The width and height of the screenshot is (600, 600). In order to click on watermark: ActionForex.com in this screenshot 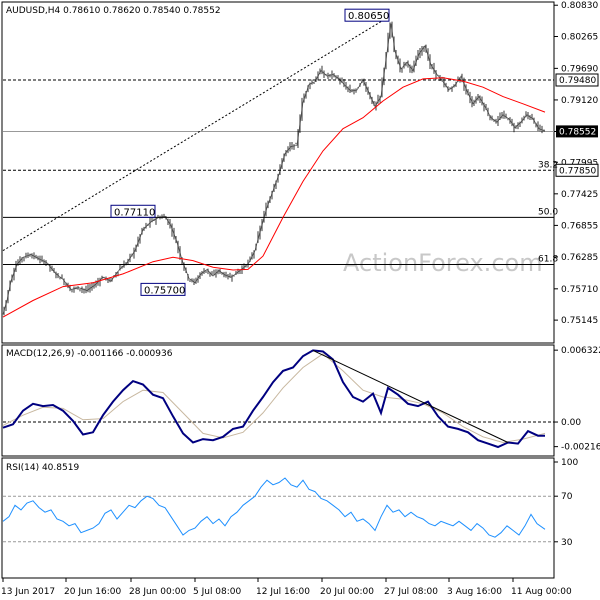, I will do `click(443, 263)`.